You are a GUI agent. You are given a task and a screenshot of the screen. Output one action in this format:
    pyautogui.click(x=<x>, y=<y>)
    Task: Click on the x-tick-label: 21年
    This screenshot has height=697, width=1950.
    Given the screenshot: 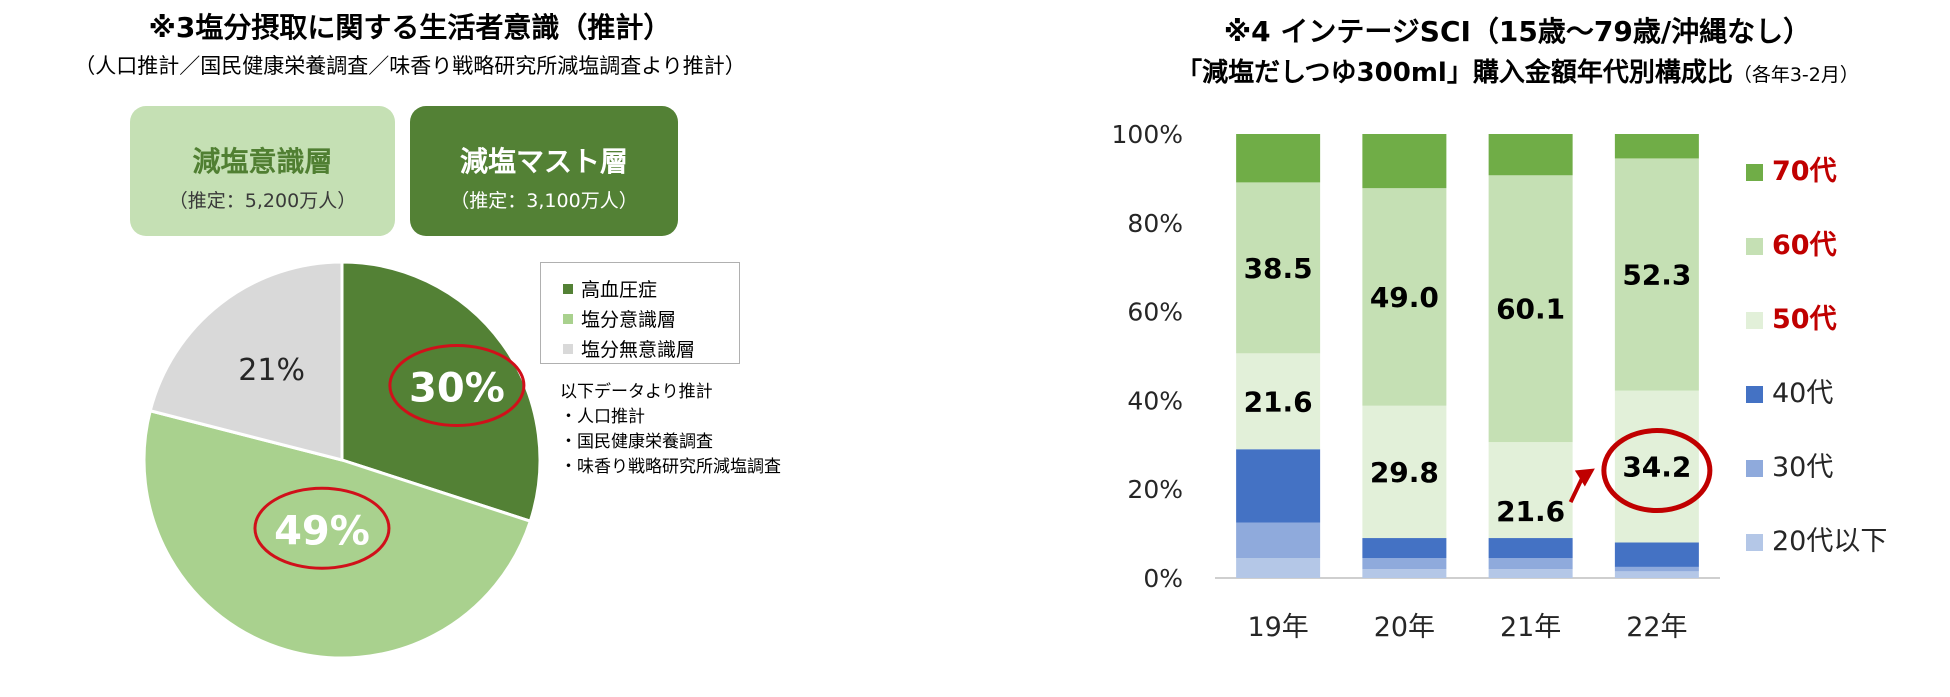 What is the action you would take?
    pyautogui.click(x=1530, y=627)
    